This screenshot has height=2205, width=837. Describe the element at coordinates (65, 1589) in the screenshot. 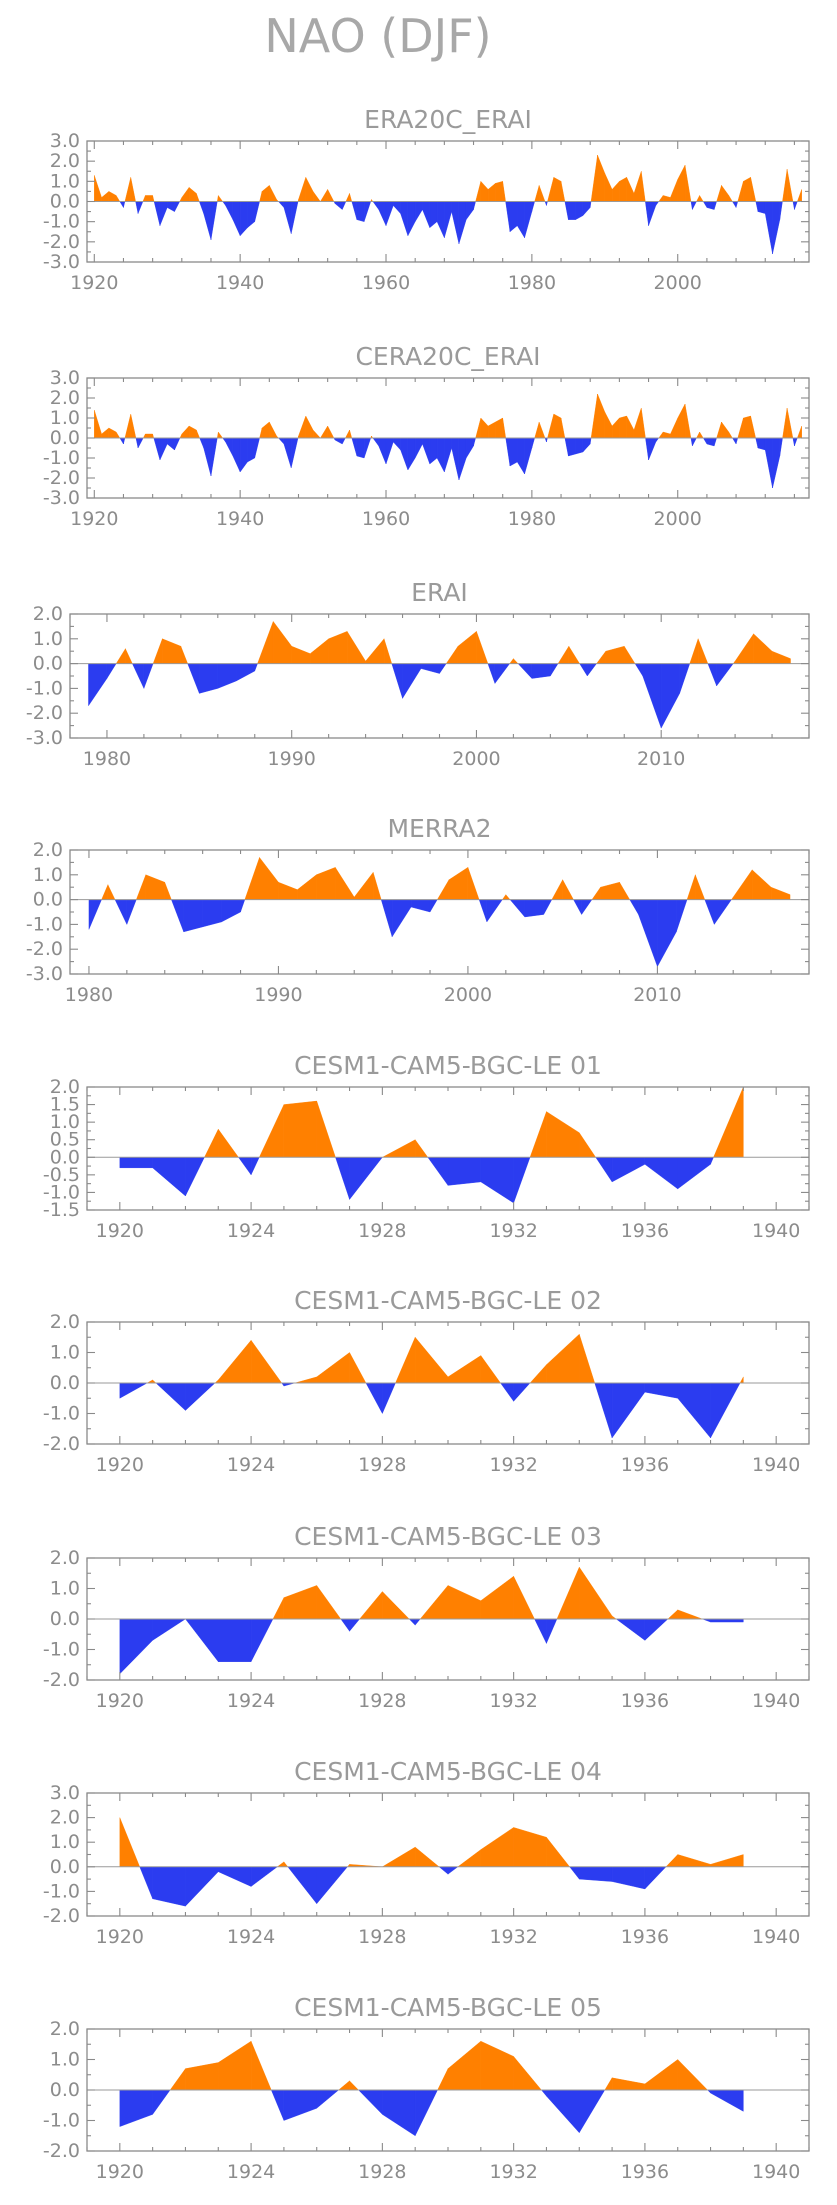

I see `y-tick-label: 1.0` at that location.